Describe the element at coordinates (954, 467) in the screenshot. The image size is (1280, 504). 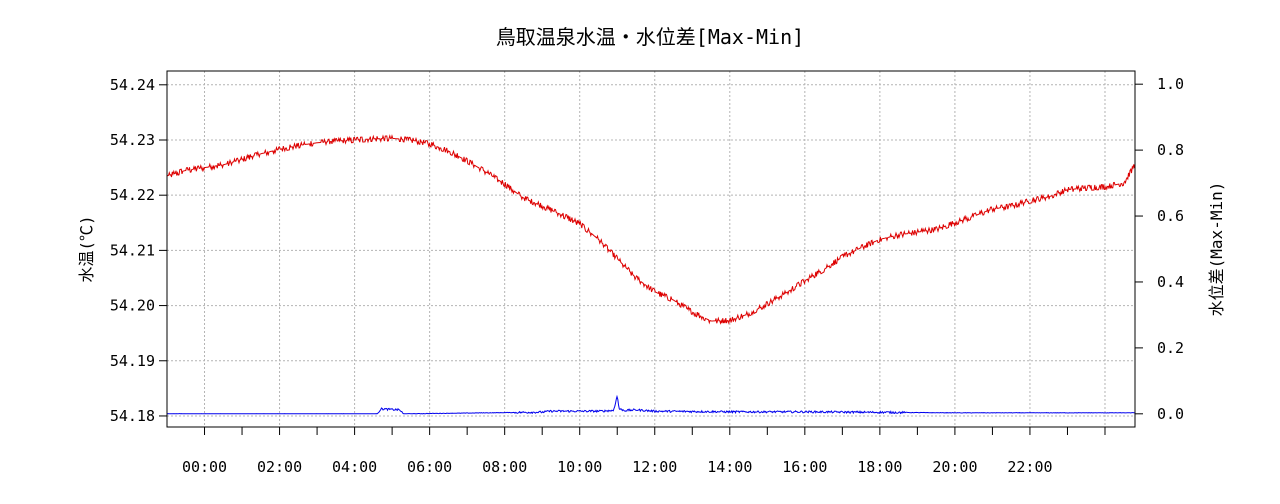
I see `x-tick-label: 20:00` at that location.